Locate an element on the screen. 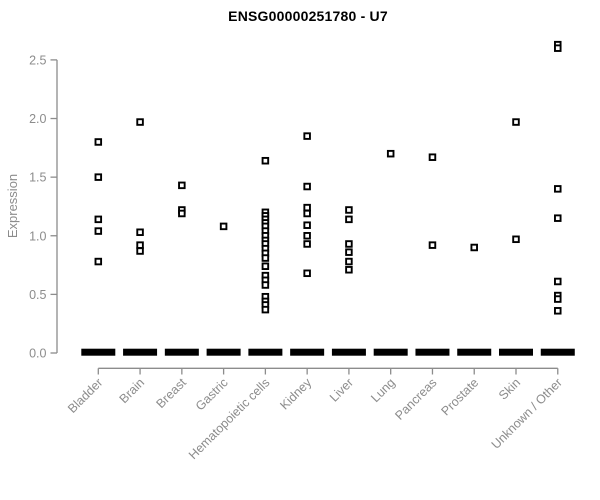 The height and width of the screenshot is (500, 600). x-category-label: Prostate is located at coordinates (460, 396).